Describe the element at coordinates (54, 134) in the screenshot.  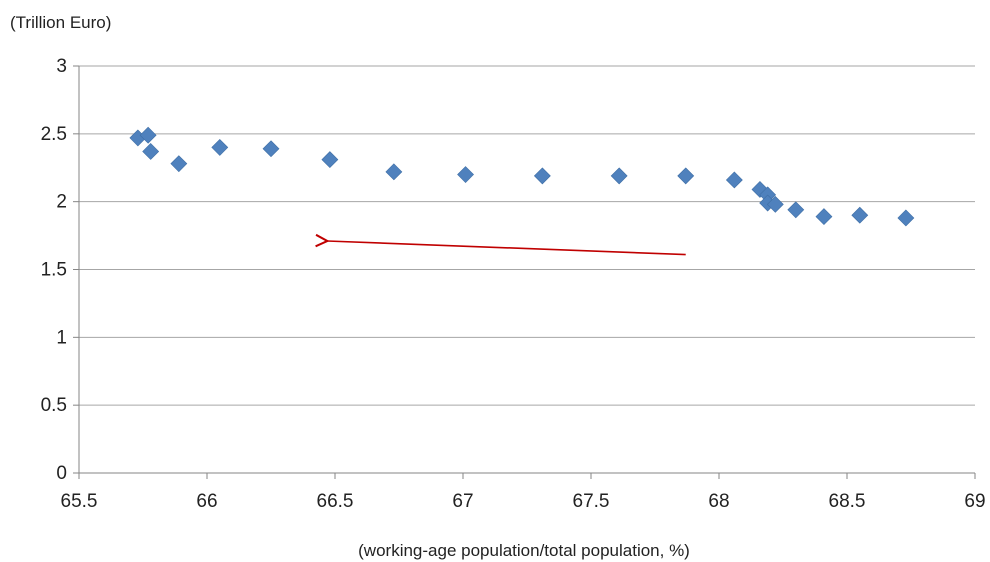
I see `y-tick-label: 2.5` at that location.